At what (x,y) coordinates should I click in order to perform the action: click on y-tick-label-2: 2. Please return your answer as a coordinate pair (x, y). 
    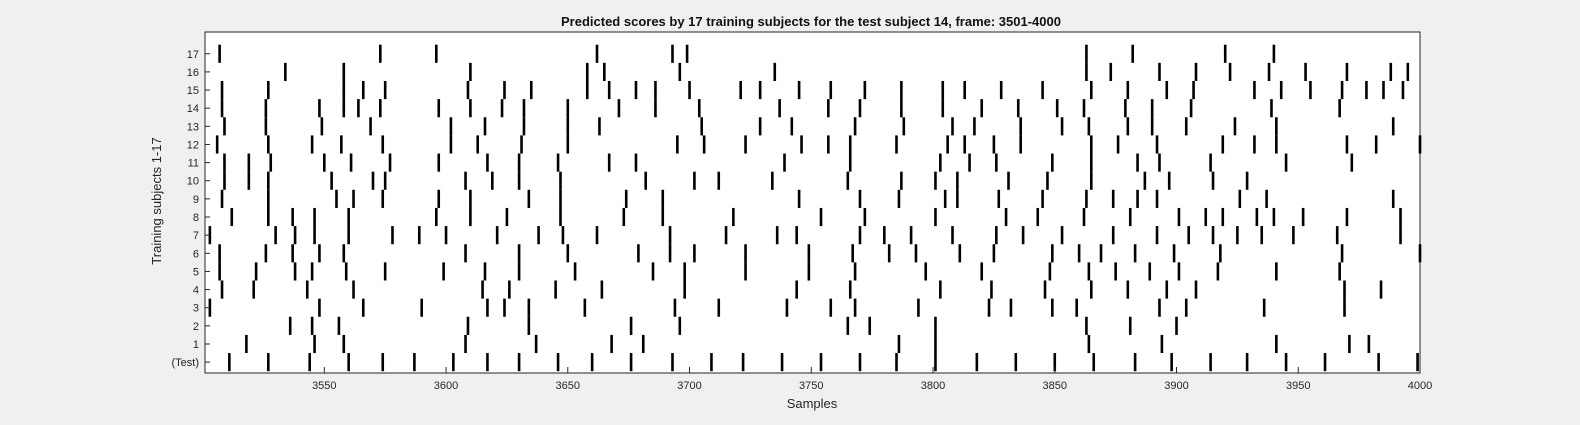
    Looking at the image, I should click on (196, 327).